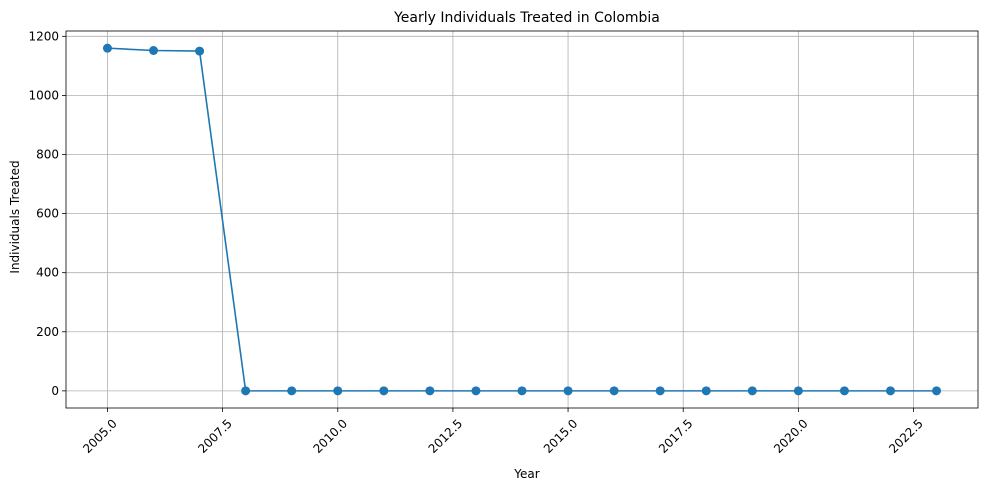  I want to click on y-tick-label: 800, so click(47, 155).